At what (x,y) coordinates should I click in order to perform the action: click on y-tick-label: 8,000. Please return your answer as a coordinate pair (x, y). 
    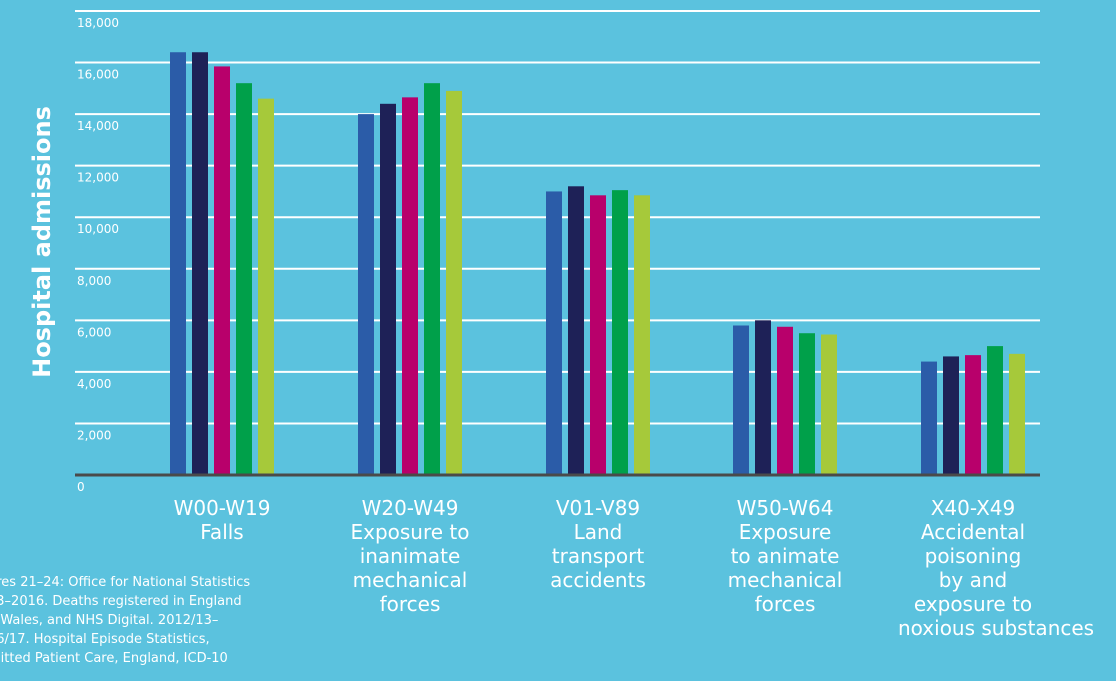
    Looking at the image, I should click on (94, 281).